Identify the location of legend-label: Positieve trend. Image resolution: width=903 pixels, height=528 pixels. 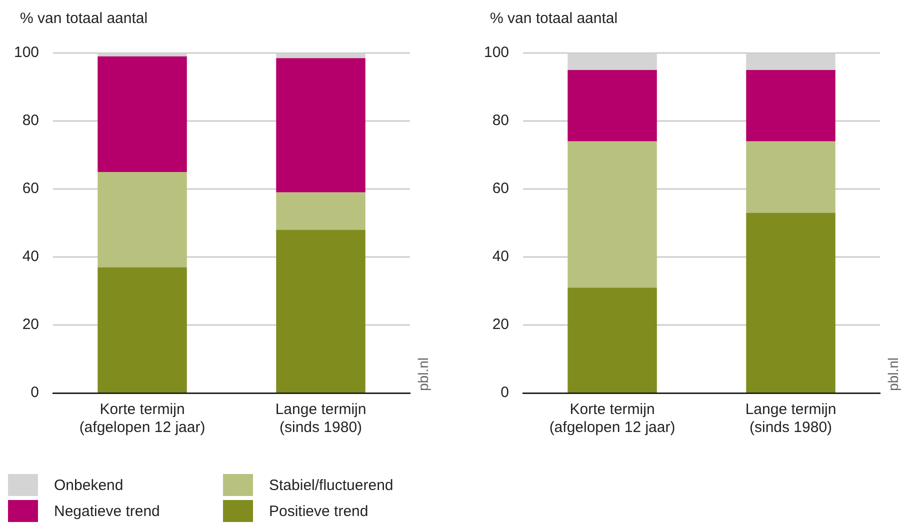
(318, 511).